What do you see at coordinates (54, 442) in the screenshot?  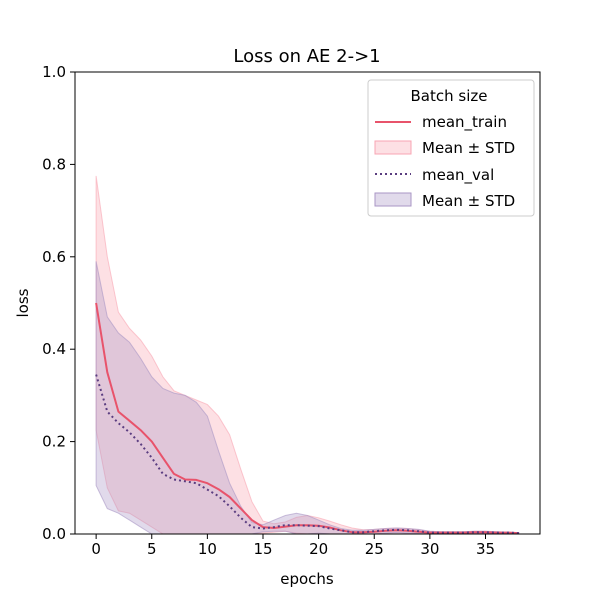 I see `y-tick-label: 0.2` at bounding box center [54, 442].